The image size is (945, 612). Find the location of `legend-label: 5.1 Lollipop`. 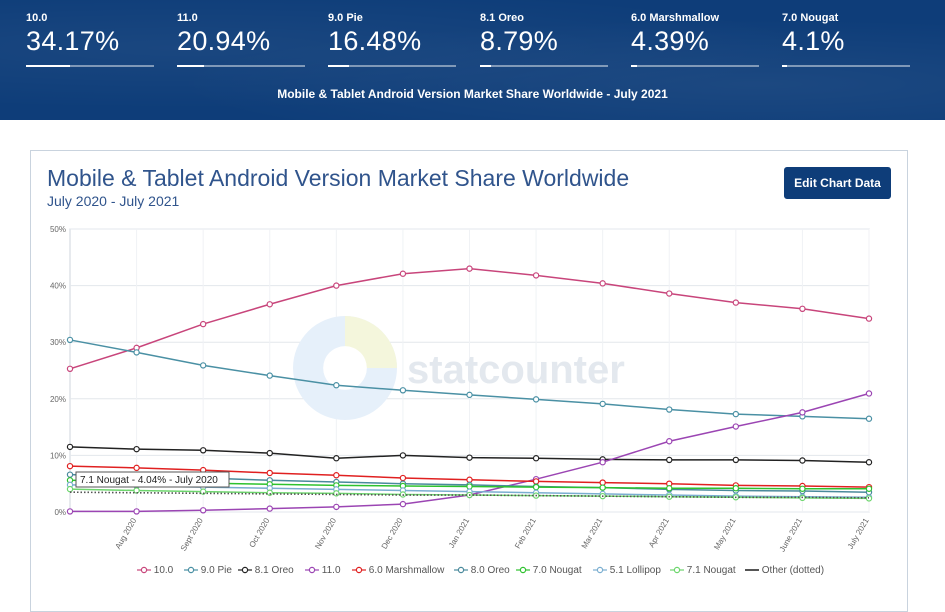

legend-label: 5.1 Lollipop is located at coordinates (634, 570).